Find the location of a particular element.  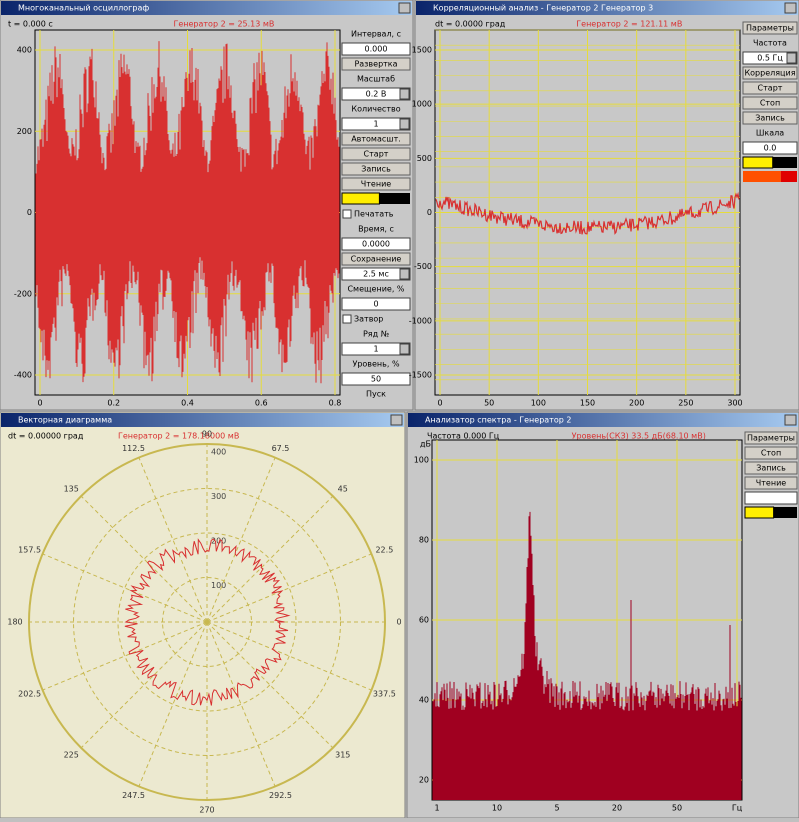

radius-label: 200 is located at coordinates (218, 541).